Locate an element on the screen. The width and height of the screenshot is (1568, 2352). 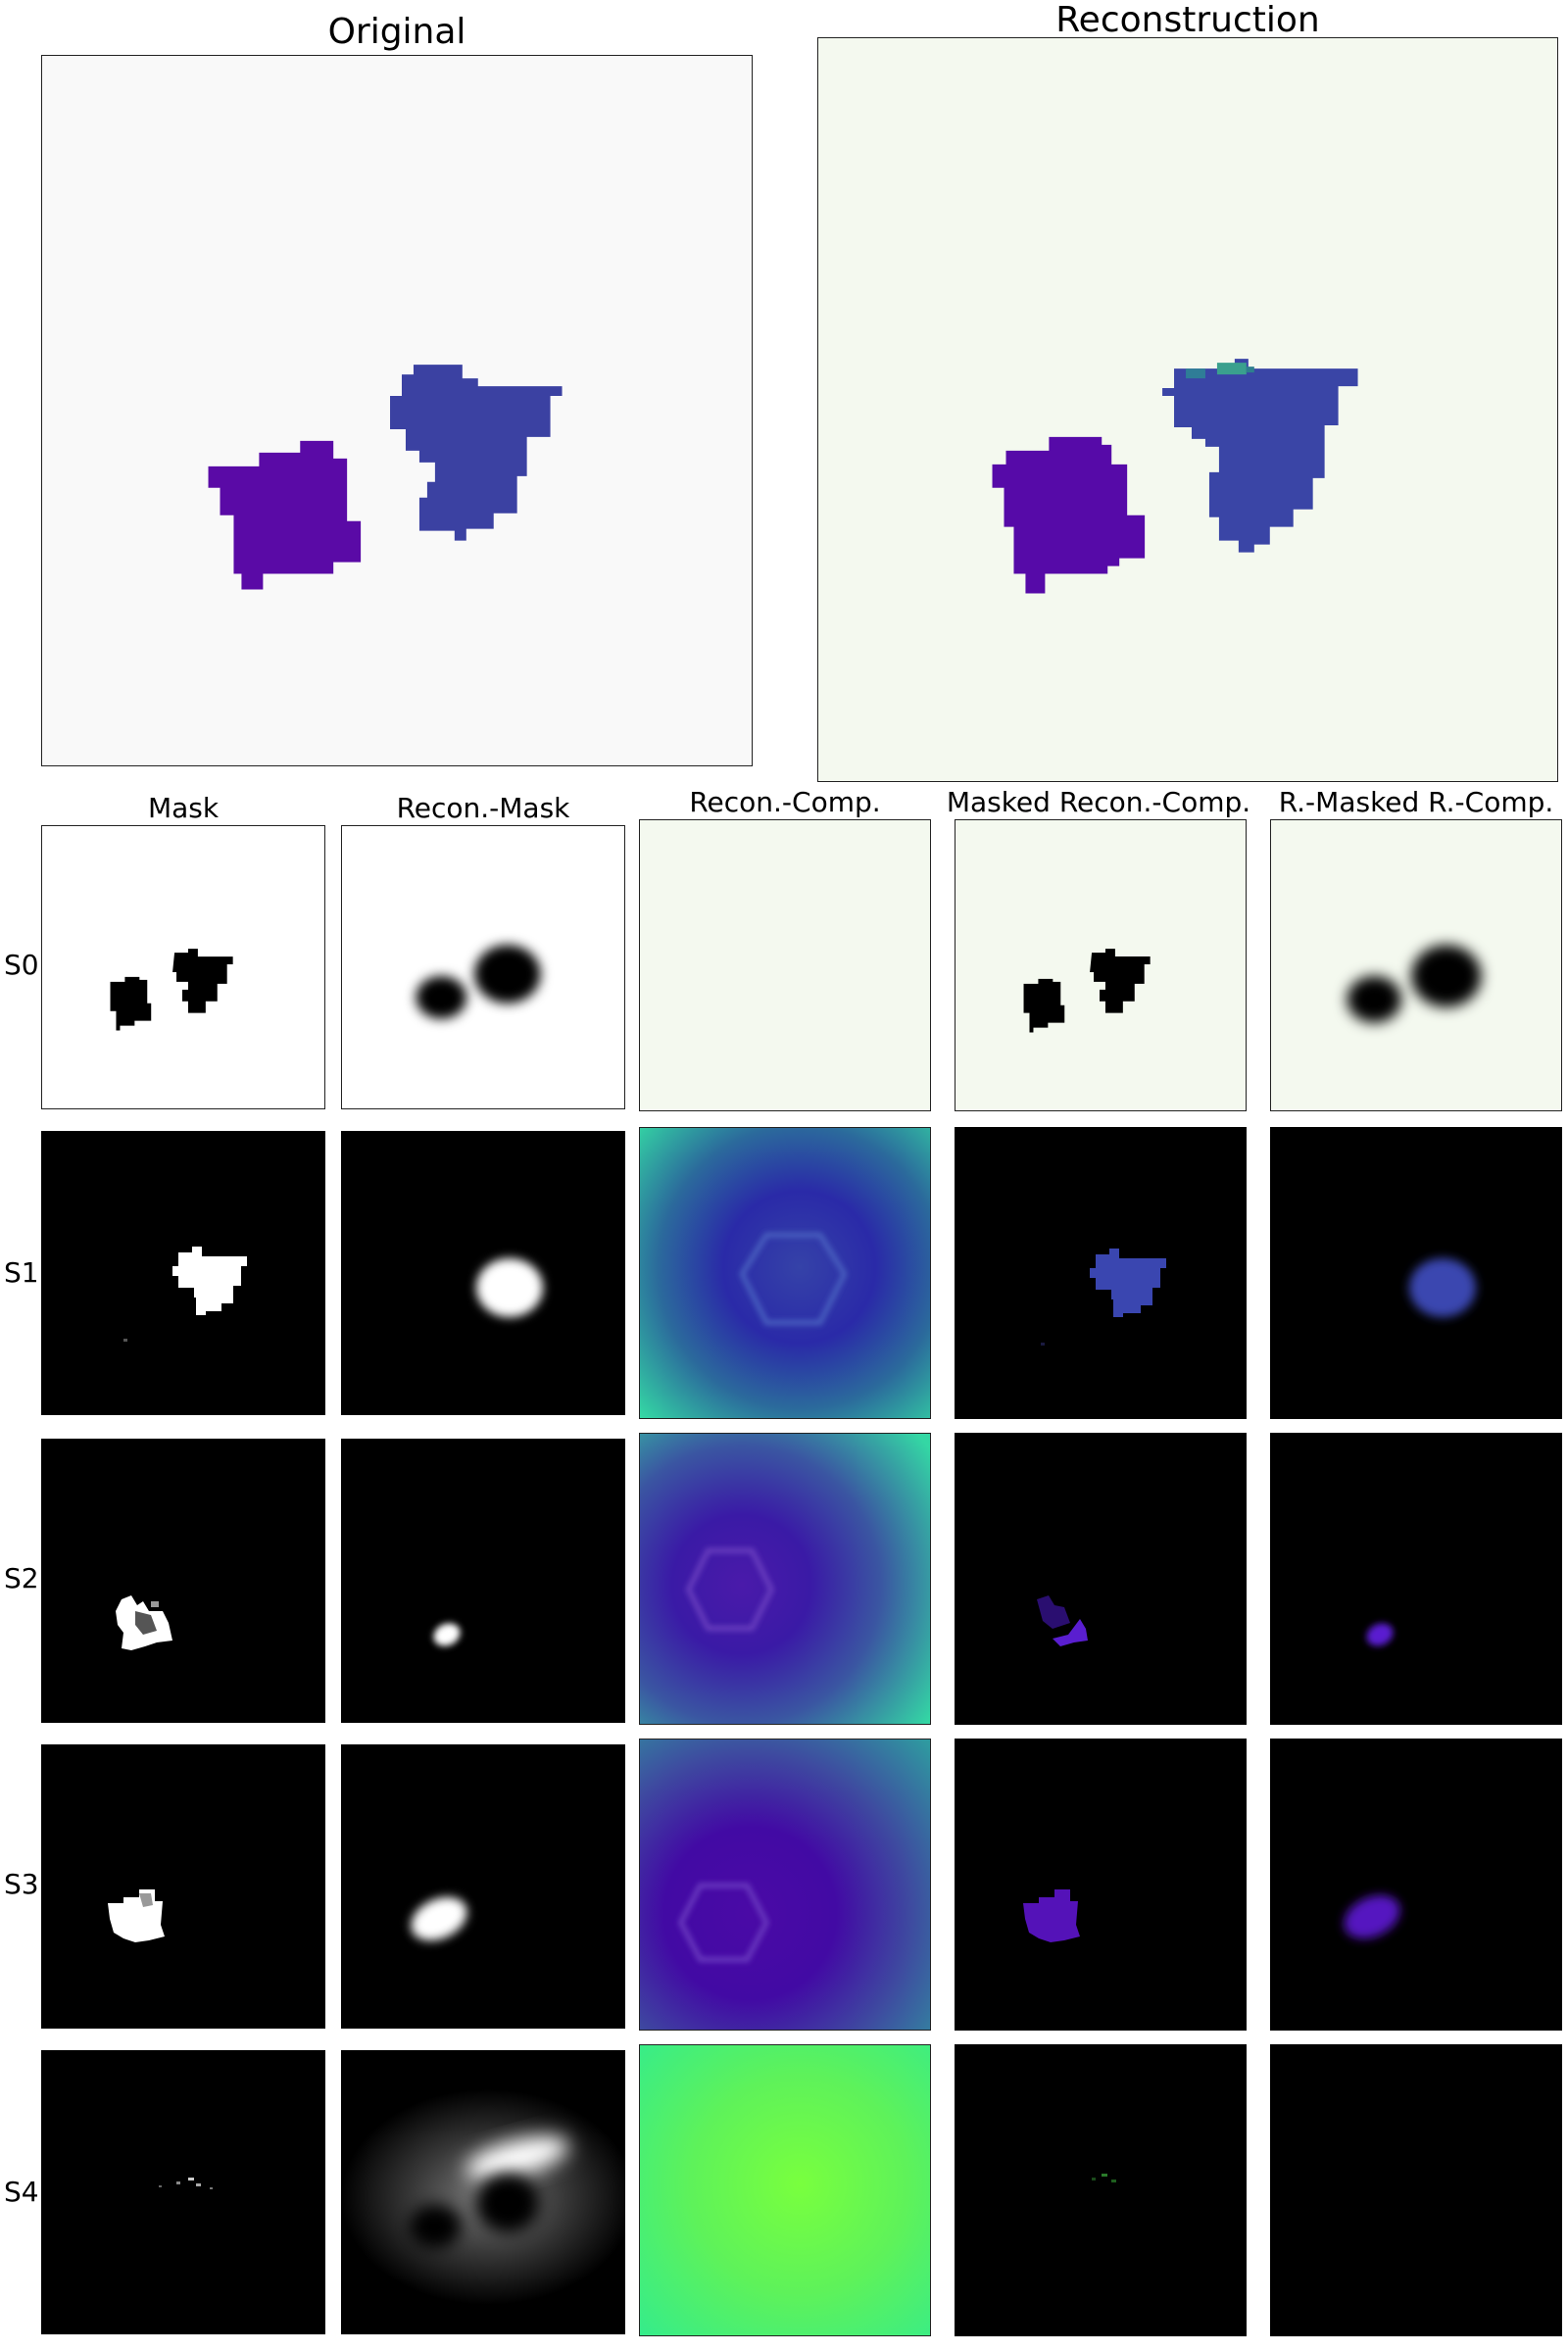
row-label-s3: S3 is located at coordinates (21, 1884).